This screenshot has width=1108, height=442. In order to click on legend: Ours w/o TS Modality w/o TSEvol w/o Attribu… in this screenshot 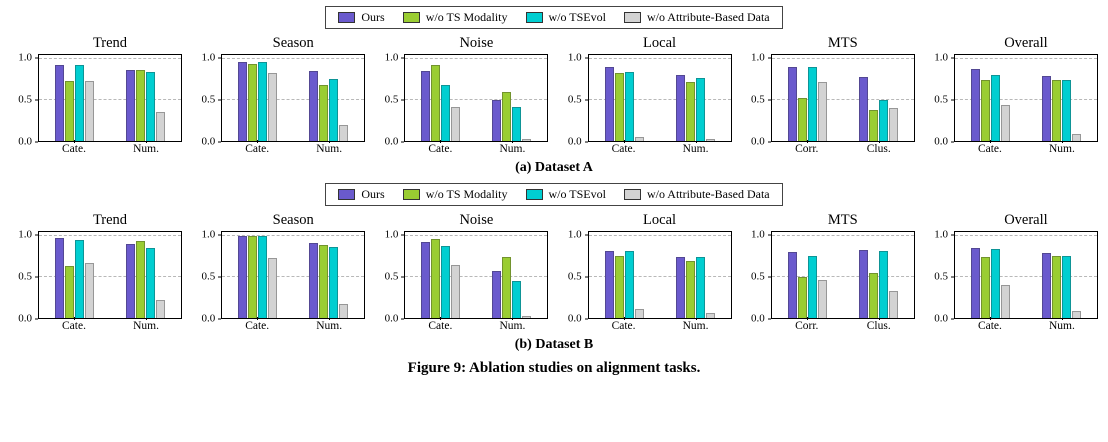, I will do `click(554, 194)`.